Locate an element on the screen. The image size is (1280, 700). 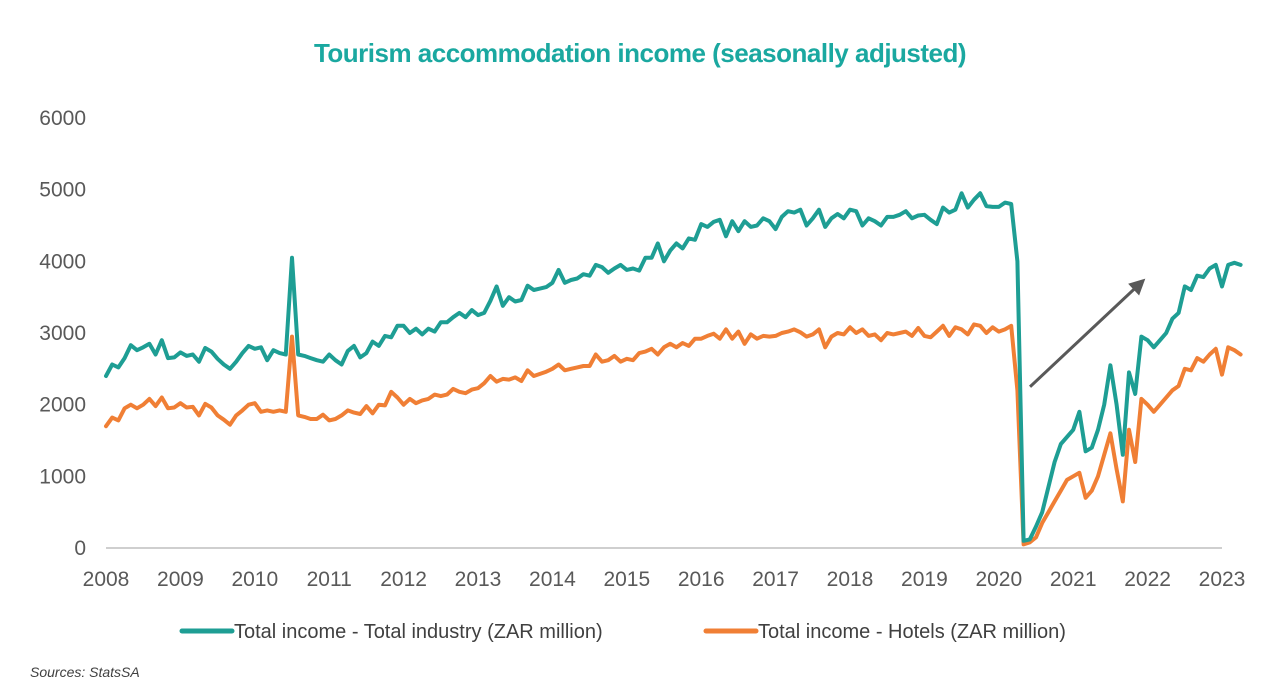
x-tick-label: 2011 is located at coordinates (329, 579).